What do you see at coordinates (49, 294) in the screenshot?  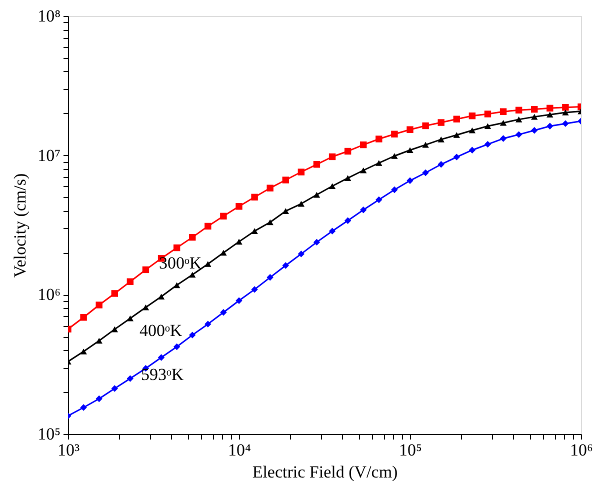 I see `y-tick-label: 10⁶` at bounding box center [49, 294].